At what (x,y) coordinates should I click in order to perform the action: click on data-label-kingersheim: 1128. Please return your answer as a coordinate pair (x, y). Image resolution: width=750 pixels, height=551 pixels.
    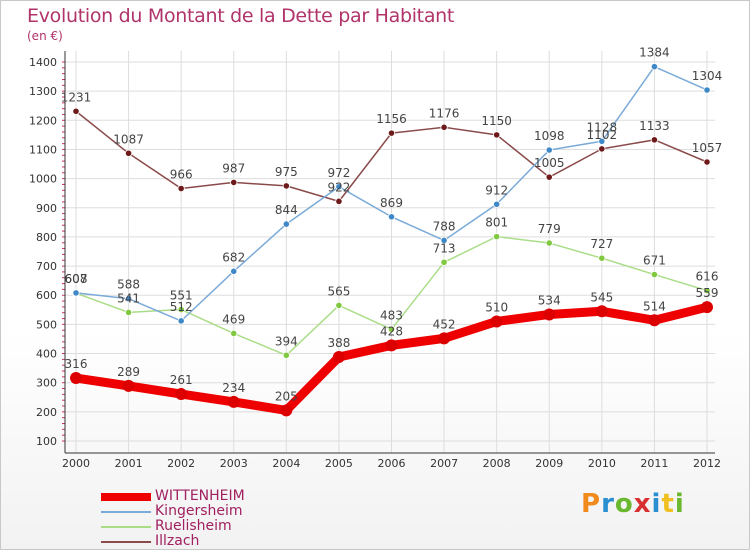
    Looking at the image, I should click on (602, 127).